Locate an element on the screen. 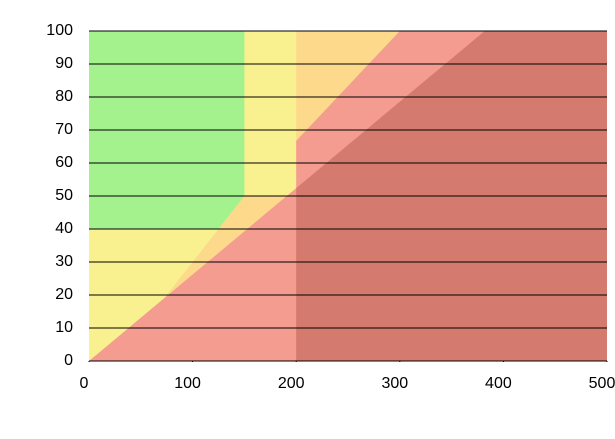 This screenshot has height=439, width=615. y-tick-label: 30 is located at coordinates (64, 261).